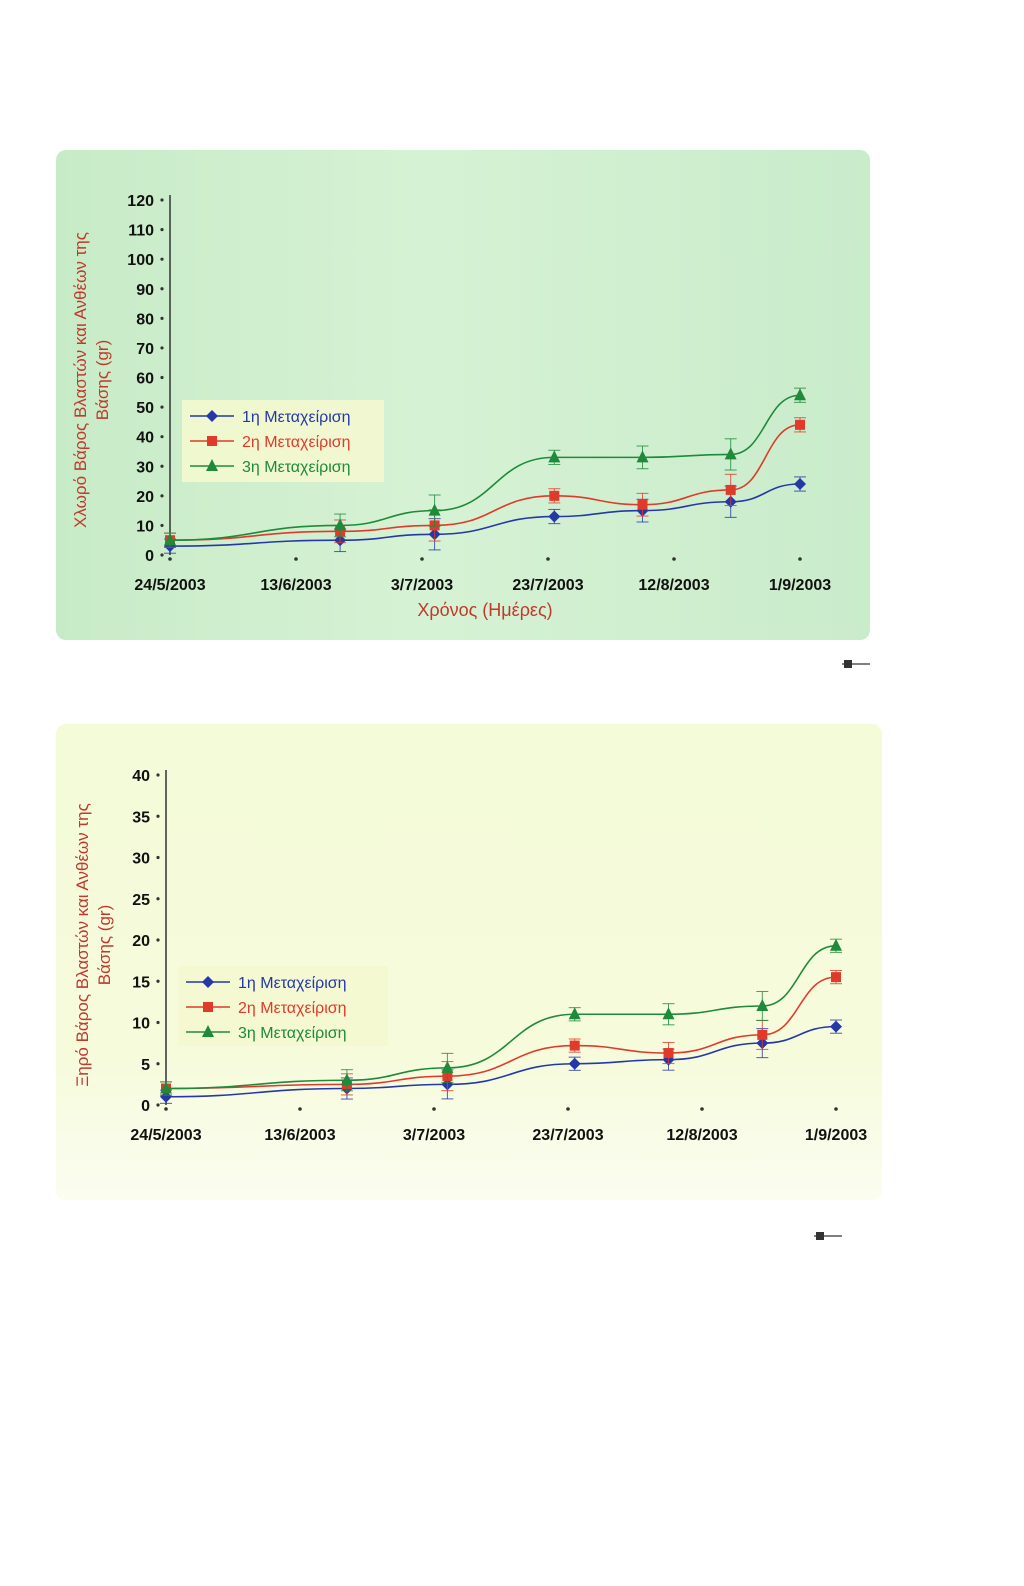 Image resolution: width=1024 pixels, height=1586 pixels. What do you see at coordinates (141, 900) in the screenshot?
I see `y-tick-label: 25` at bounding box center [141, 900].